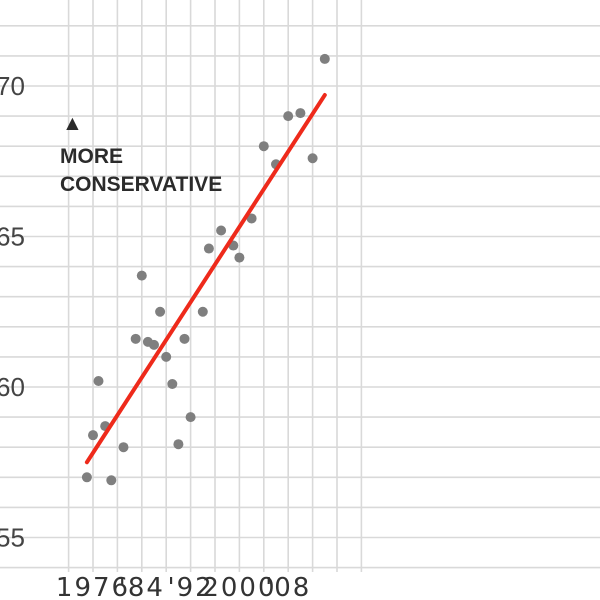 This screenshot has width=600, height=600. I want to click on x-tick-label: '08, so click(288, 586).